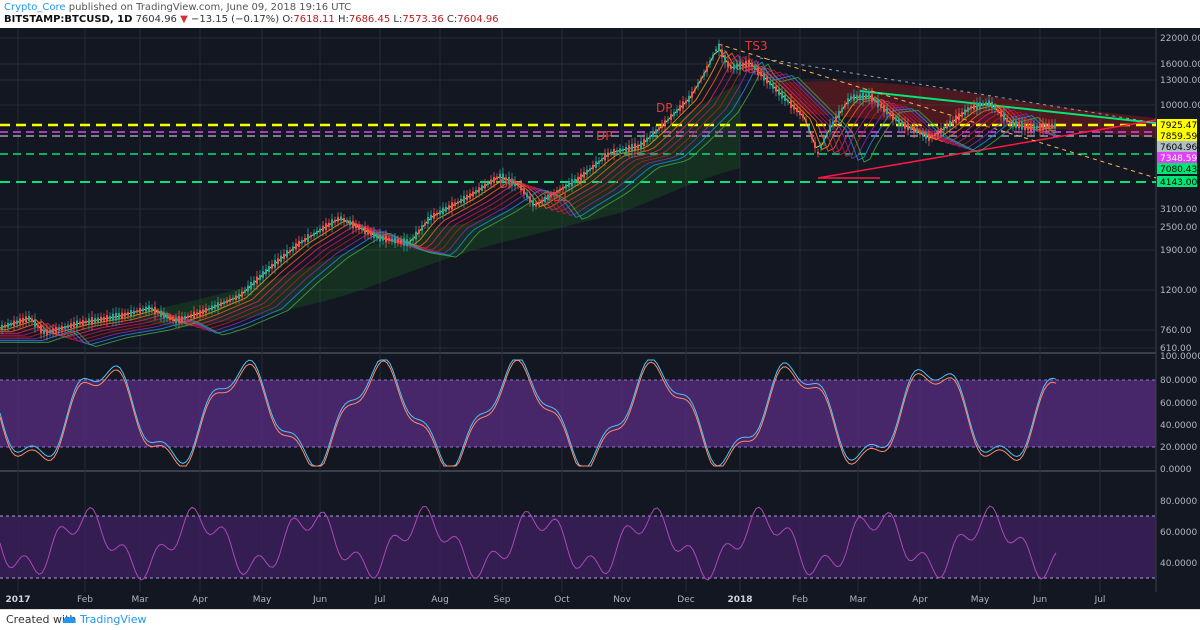  I want to click on trendline-green, so click(1008, 107).